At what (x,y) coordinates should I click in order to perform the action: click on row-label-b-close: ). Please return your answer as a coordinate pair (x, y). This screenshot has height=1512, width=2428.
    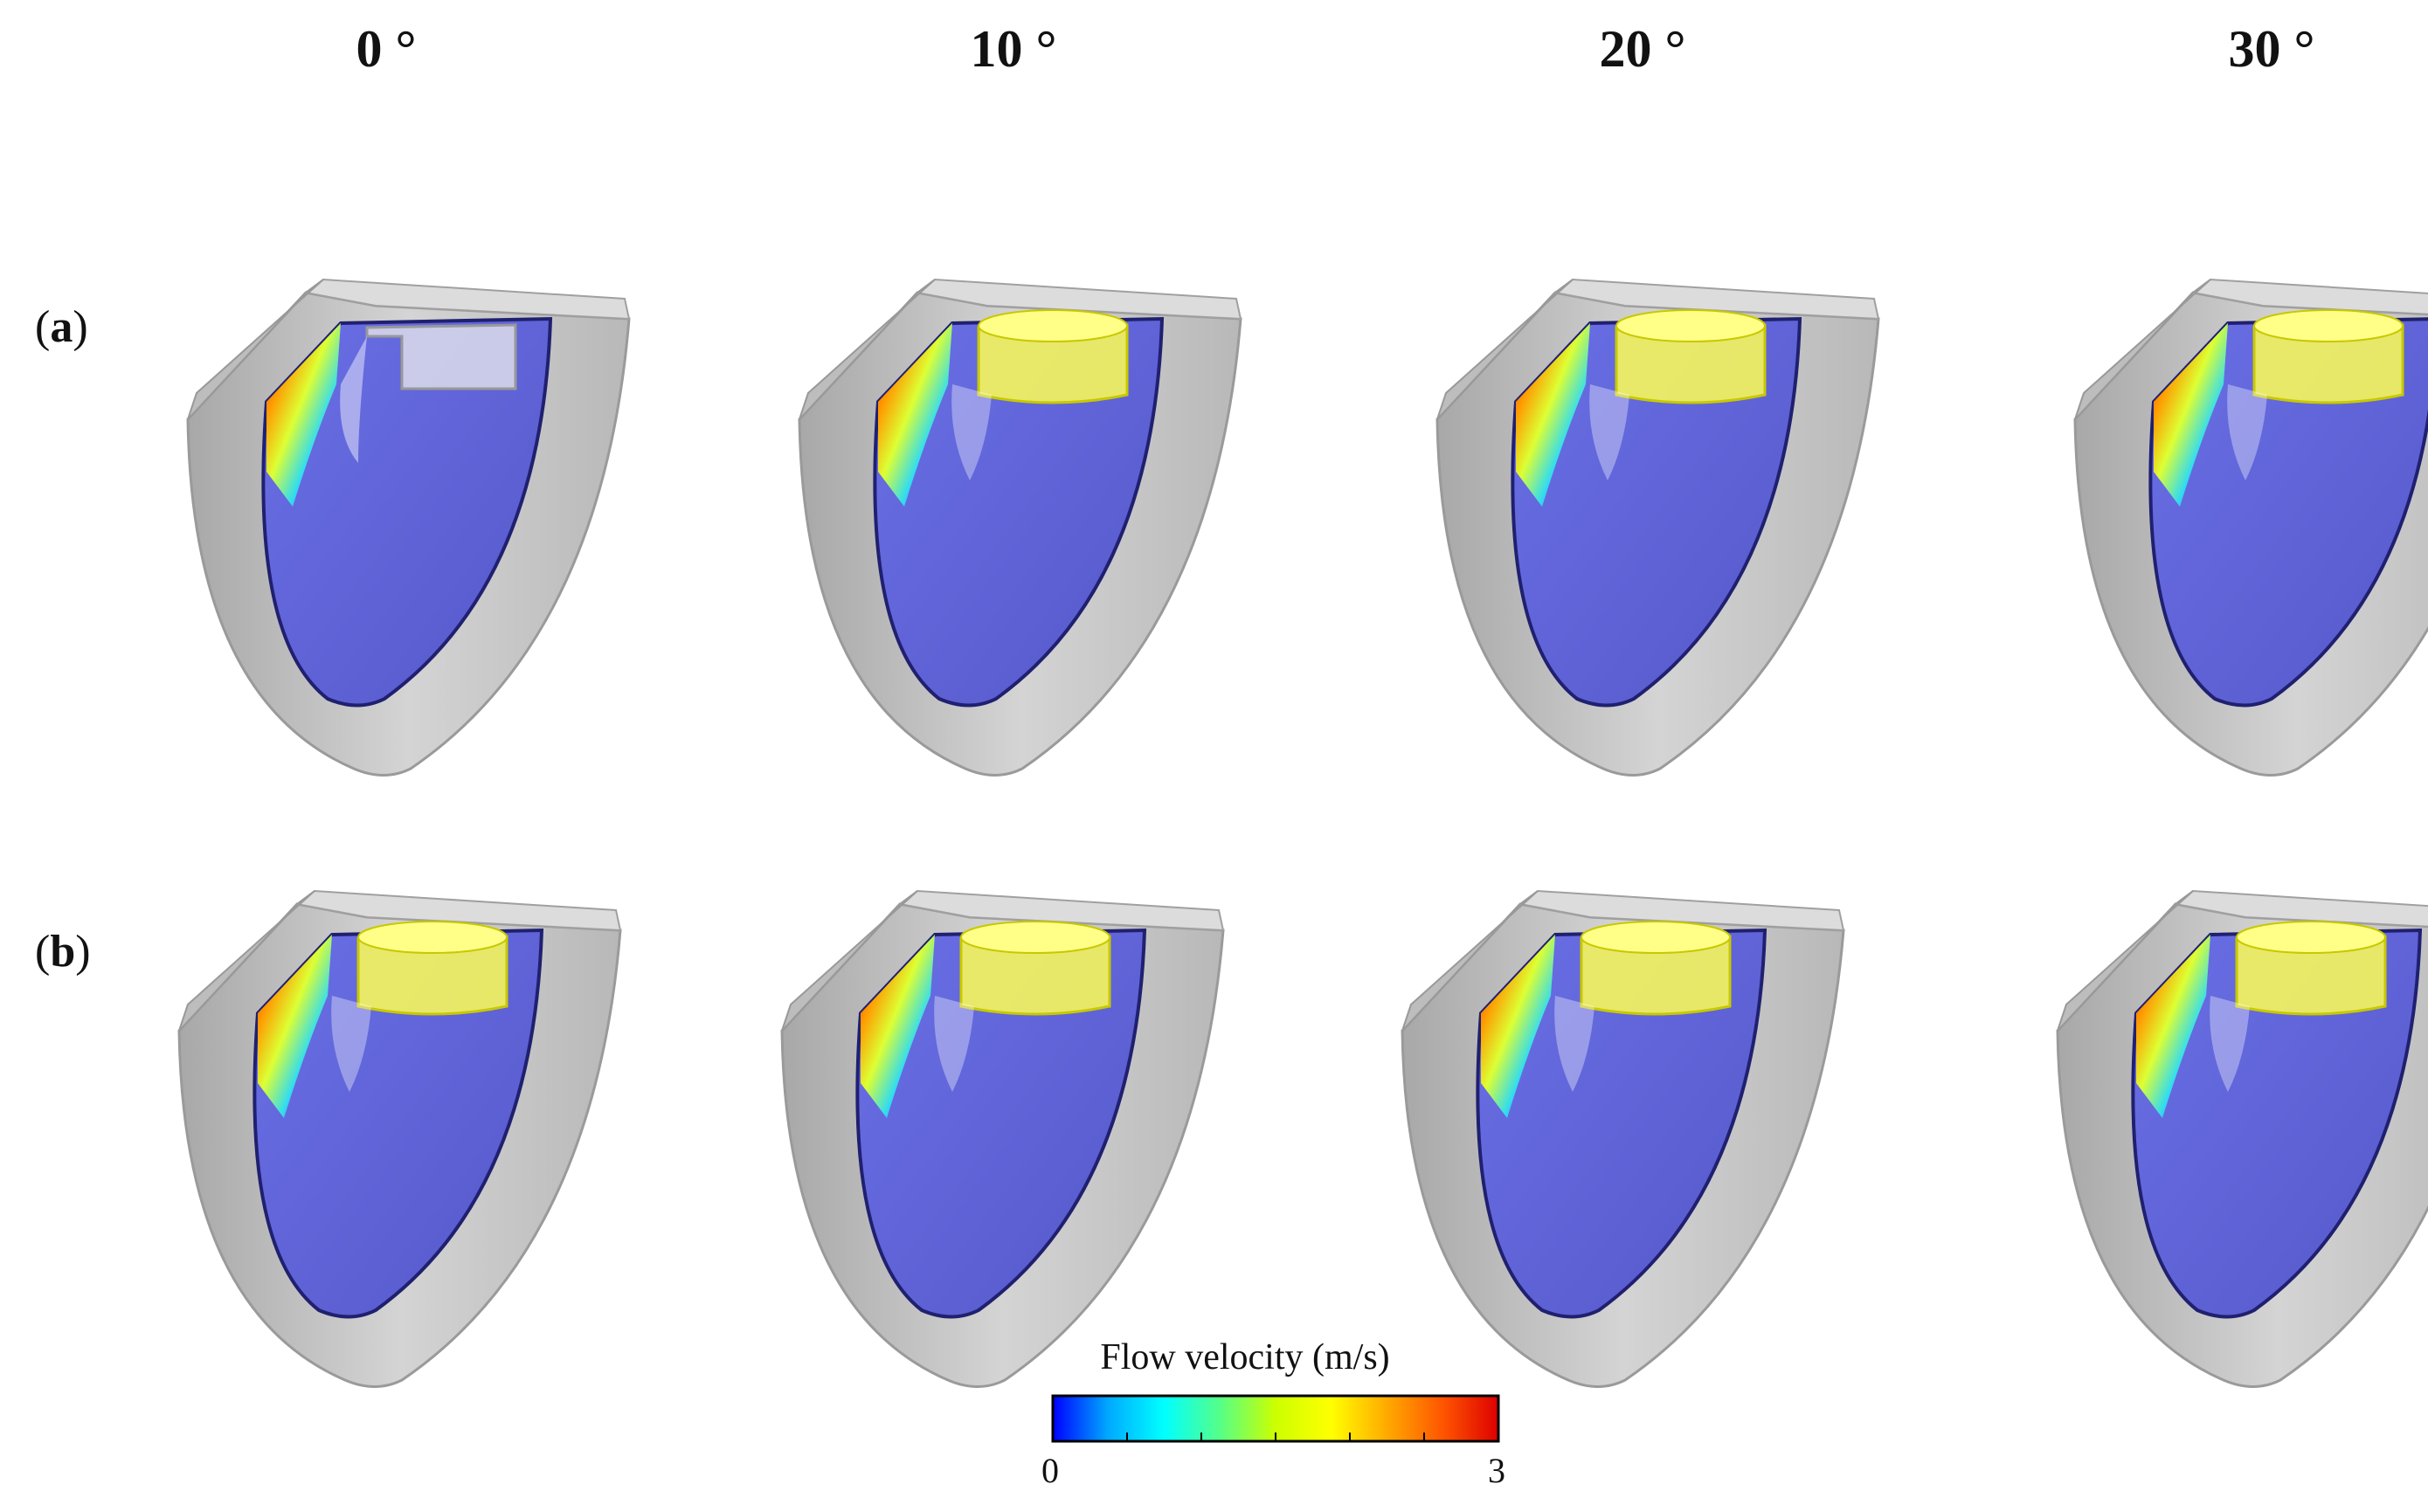
    Looking at the image, I should click on (83, 952).